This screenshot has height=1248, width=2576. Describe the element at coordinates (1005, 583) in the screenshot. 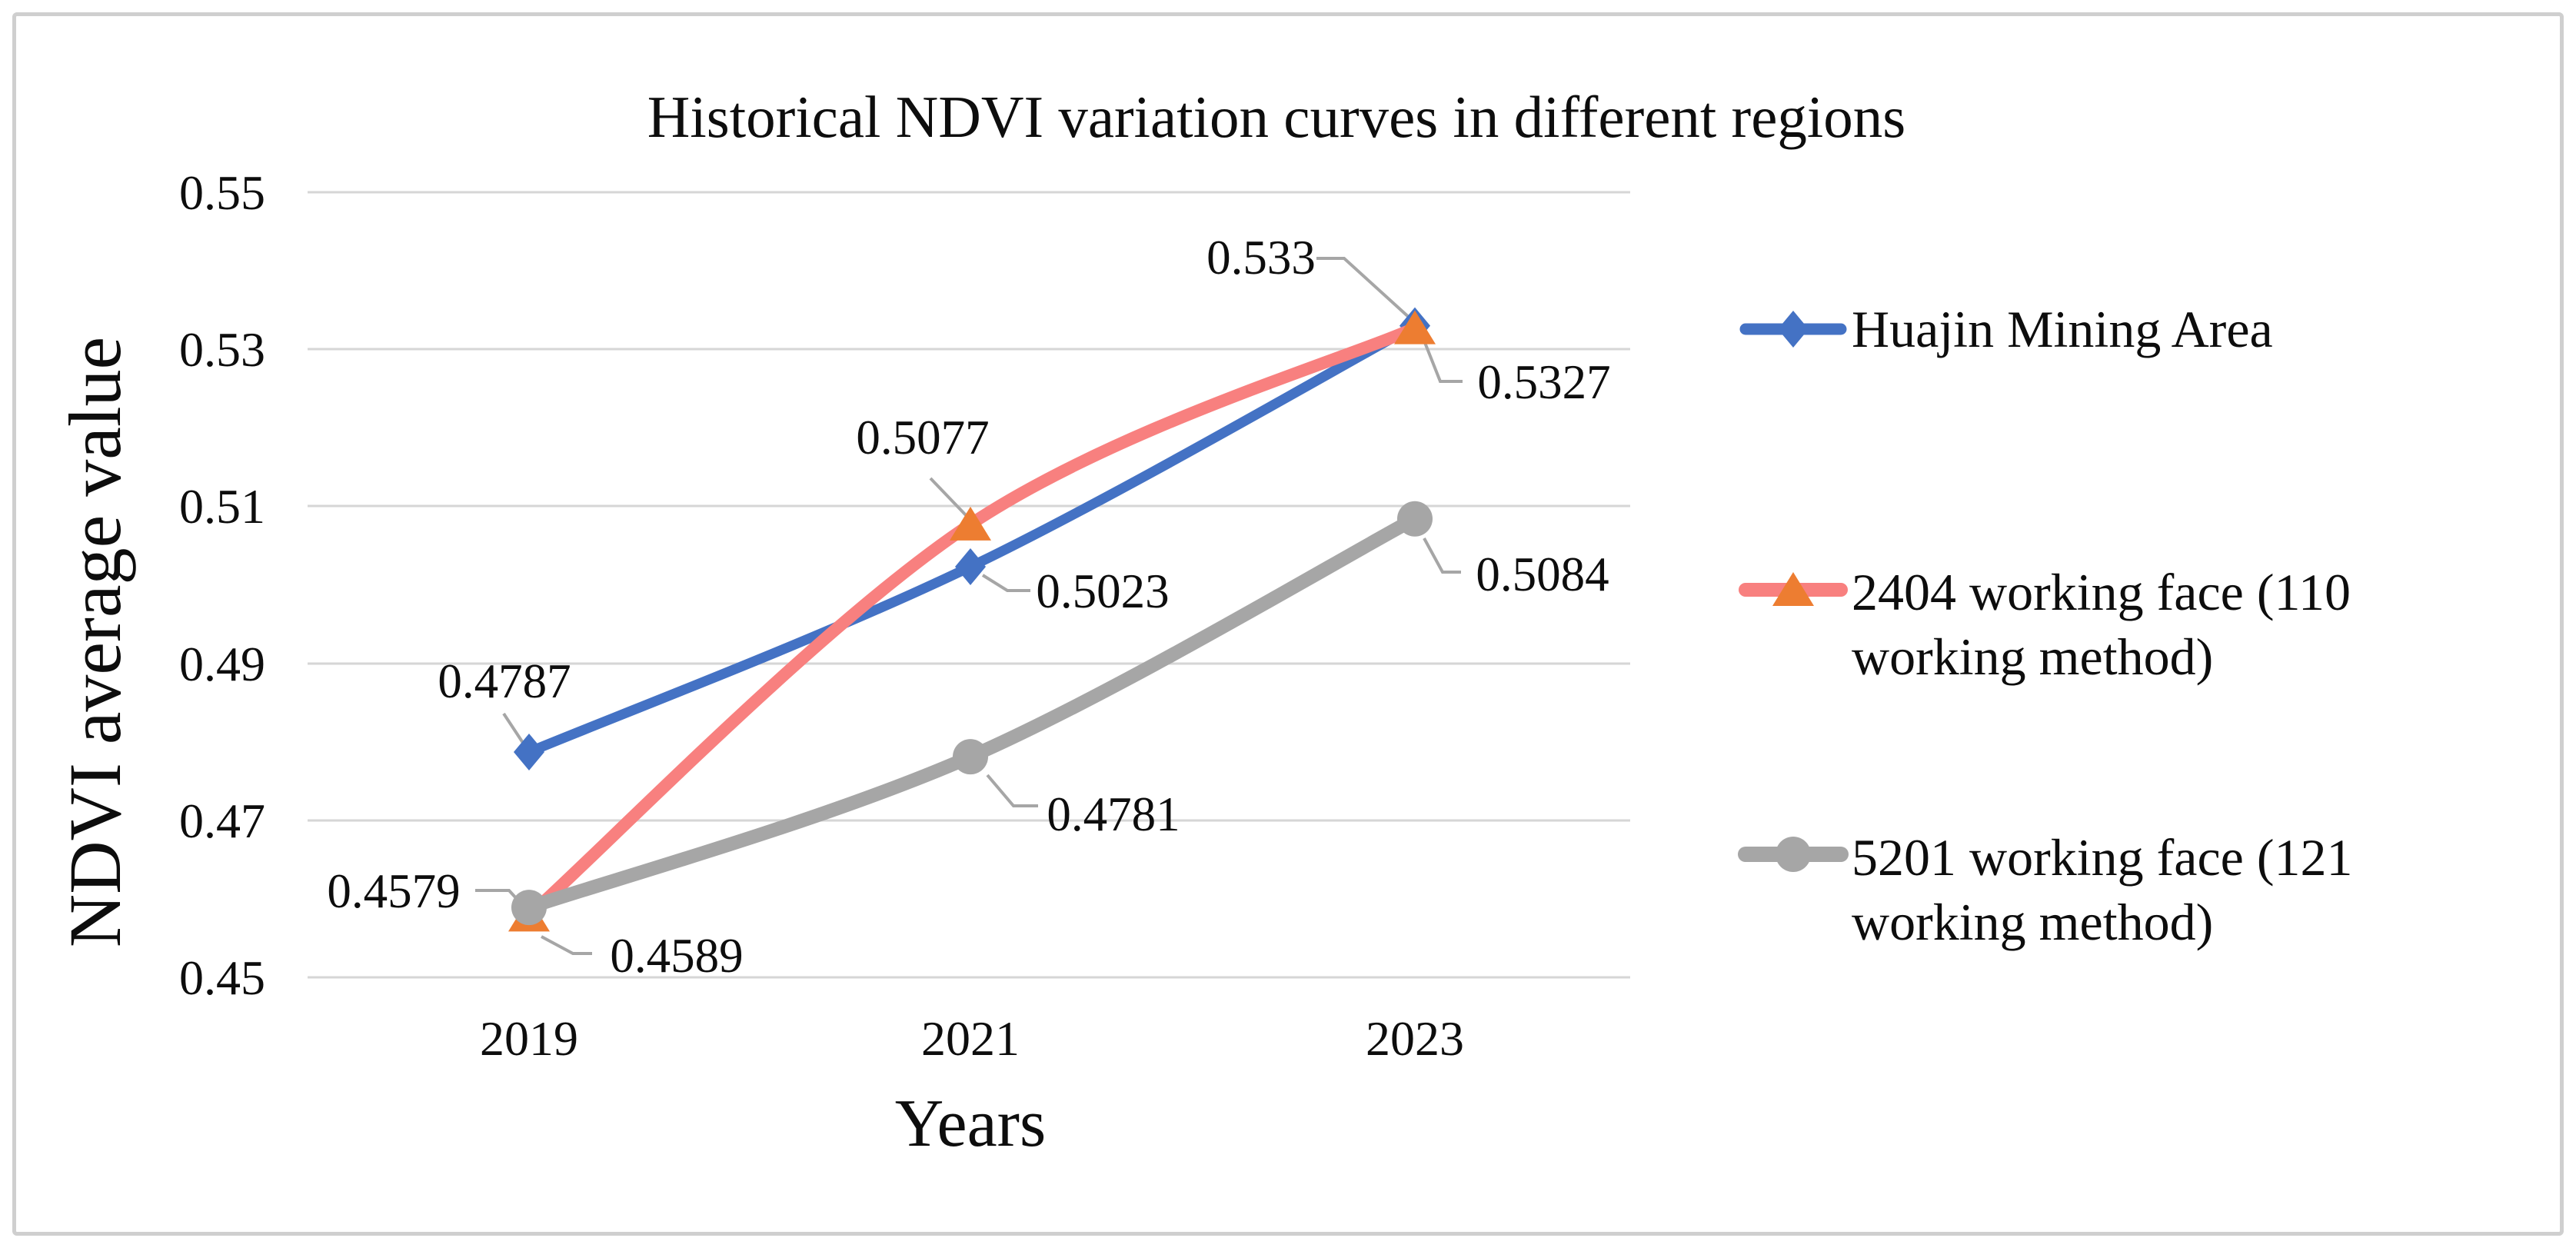

I see `leader-huajin-2021` at that location.